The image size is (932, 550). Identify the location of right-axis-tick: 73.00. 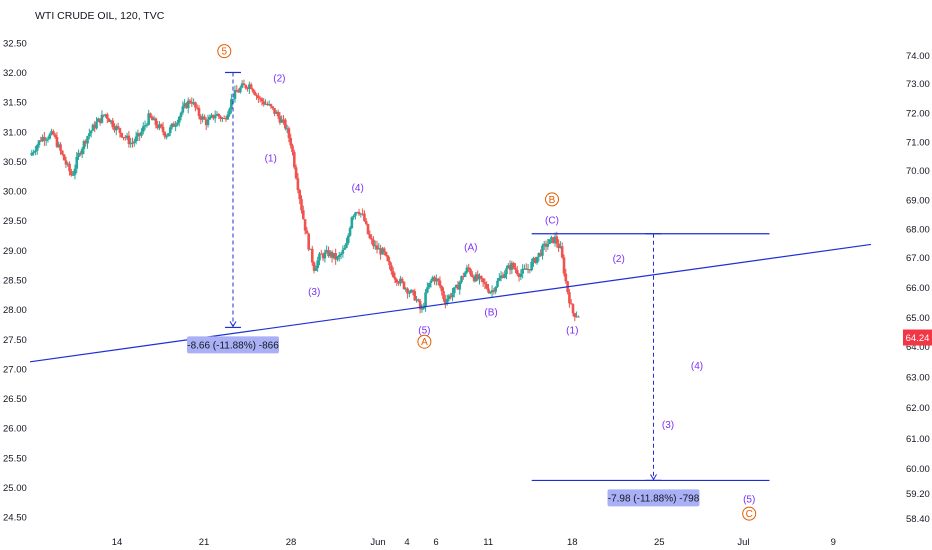
(918, 84).